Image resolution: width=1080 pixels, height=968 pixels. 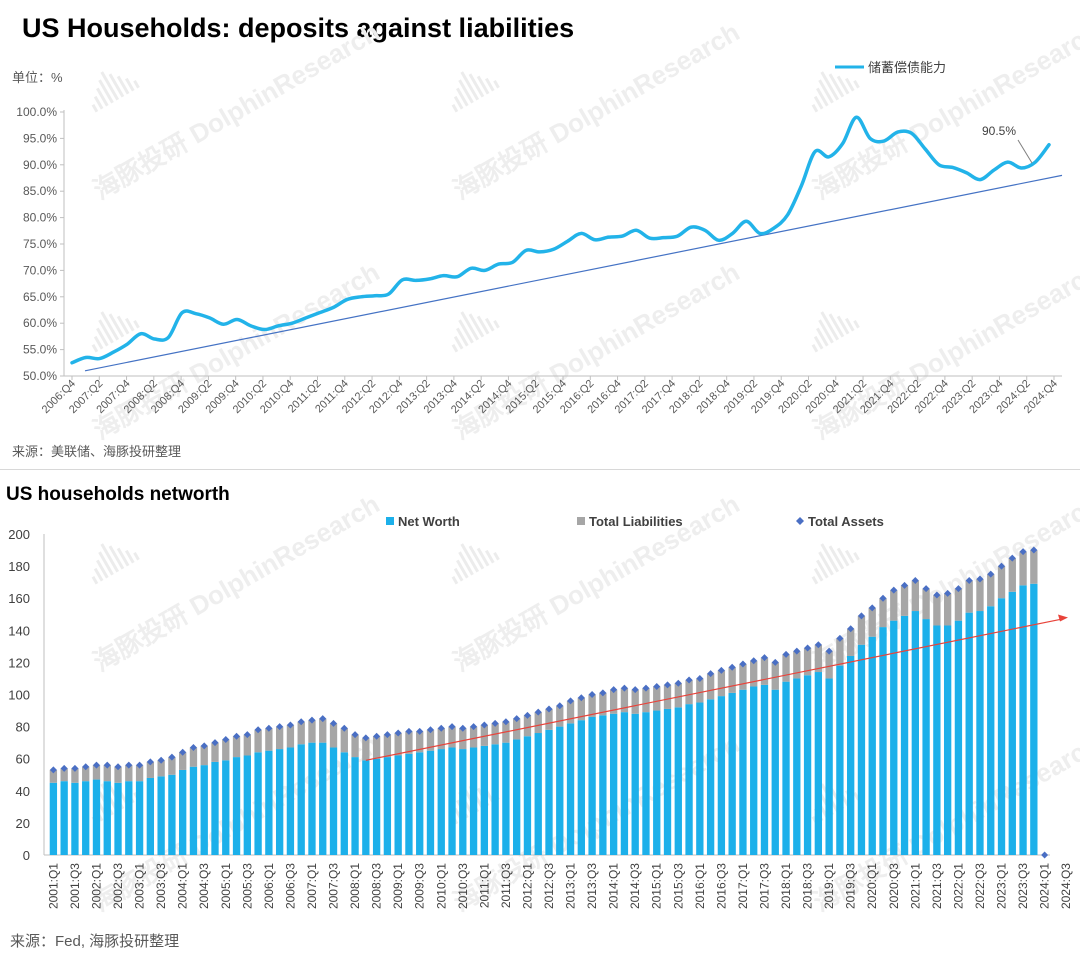 I want to click on x-tick-label: 2012:Q1, so click(x=527, y=886).